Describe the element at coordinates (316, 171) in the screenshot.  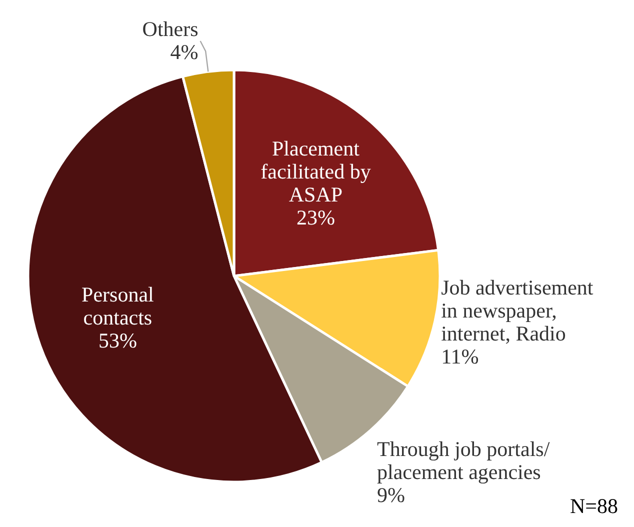
I see `slice-label: Placement facilitated by ASAP` at that location.